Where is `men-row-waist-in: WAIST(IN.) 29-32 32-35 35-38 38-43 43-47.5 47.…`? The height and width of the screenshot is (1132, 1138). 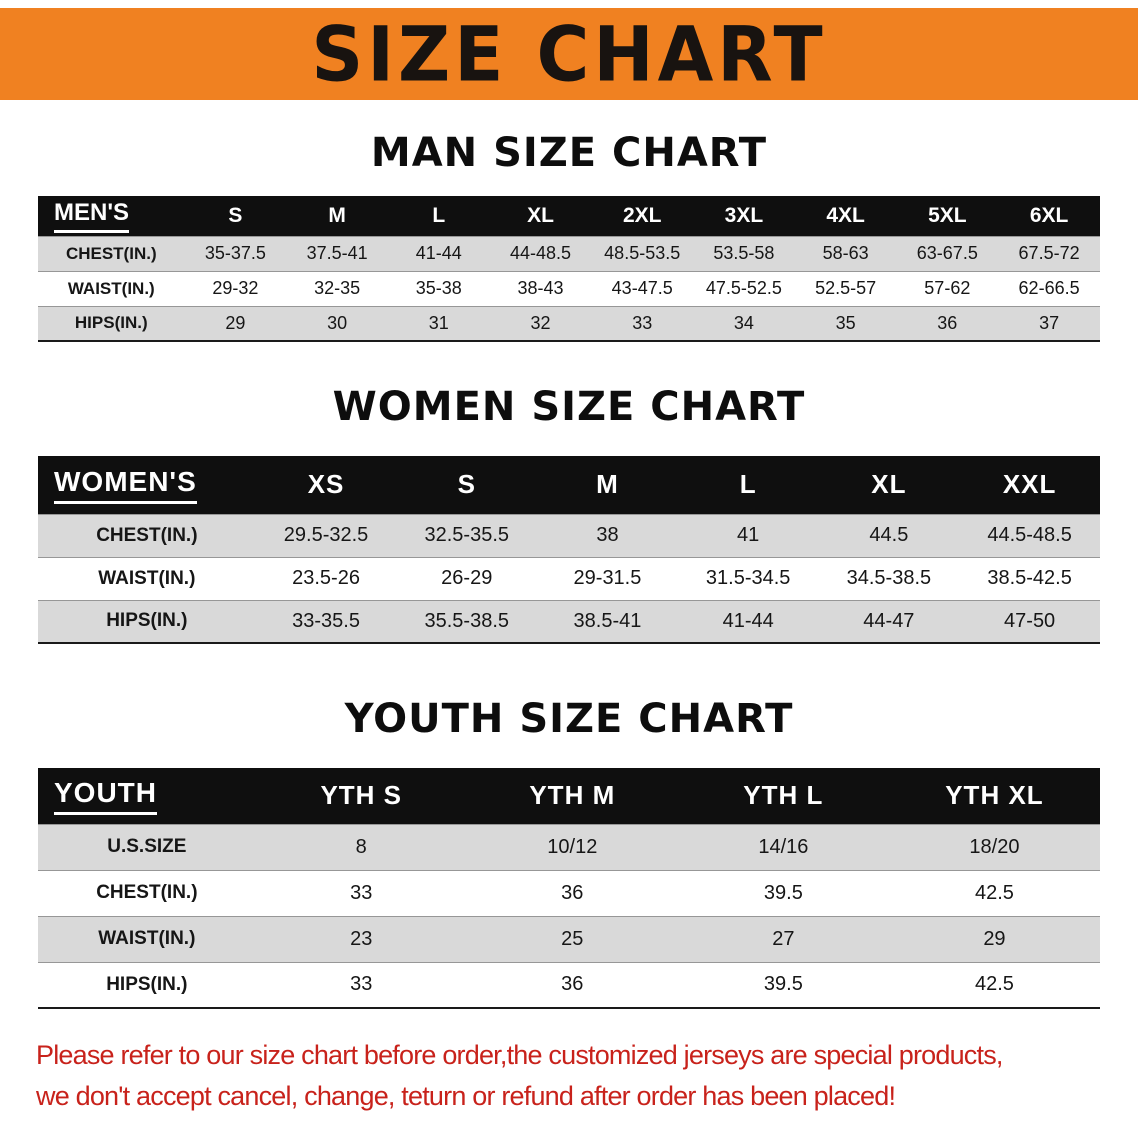 men-row-waist-in: WAIST(IN.) 29-32 32-35 35-38 38-43 43-47.5 47.… is located at coordinates (569, 288).